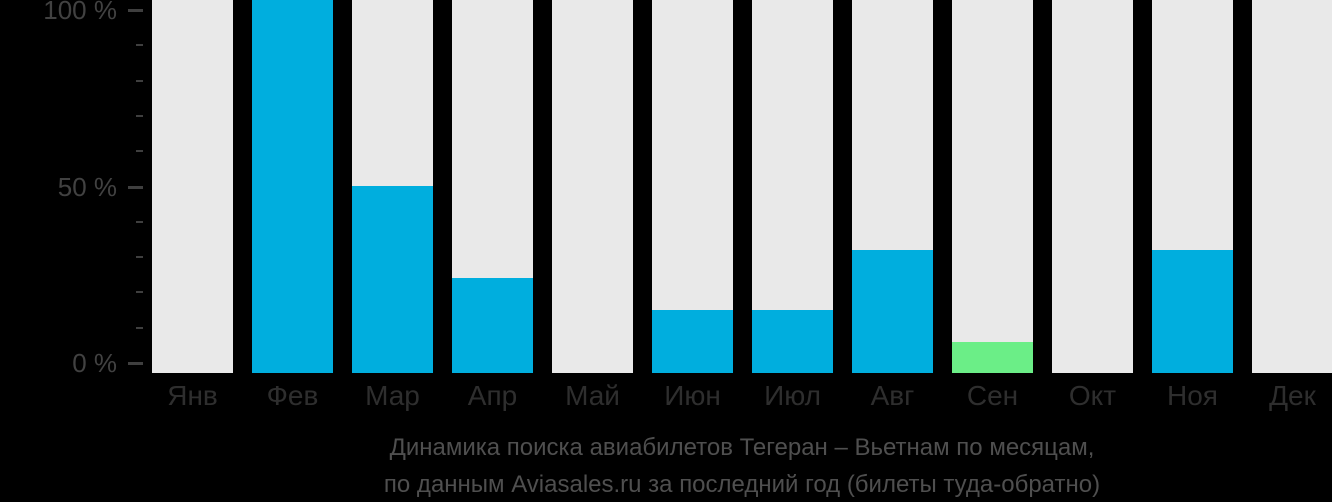 The image size is (1332, 502). What do you see at coordinates (392, 279) in the screenshot?
I see `bar-value-Мар` at bounding box center [392, 279].